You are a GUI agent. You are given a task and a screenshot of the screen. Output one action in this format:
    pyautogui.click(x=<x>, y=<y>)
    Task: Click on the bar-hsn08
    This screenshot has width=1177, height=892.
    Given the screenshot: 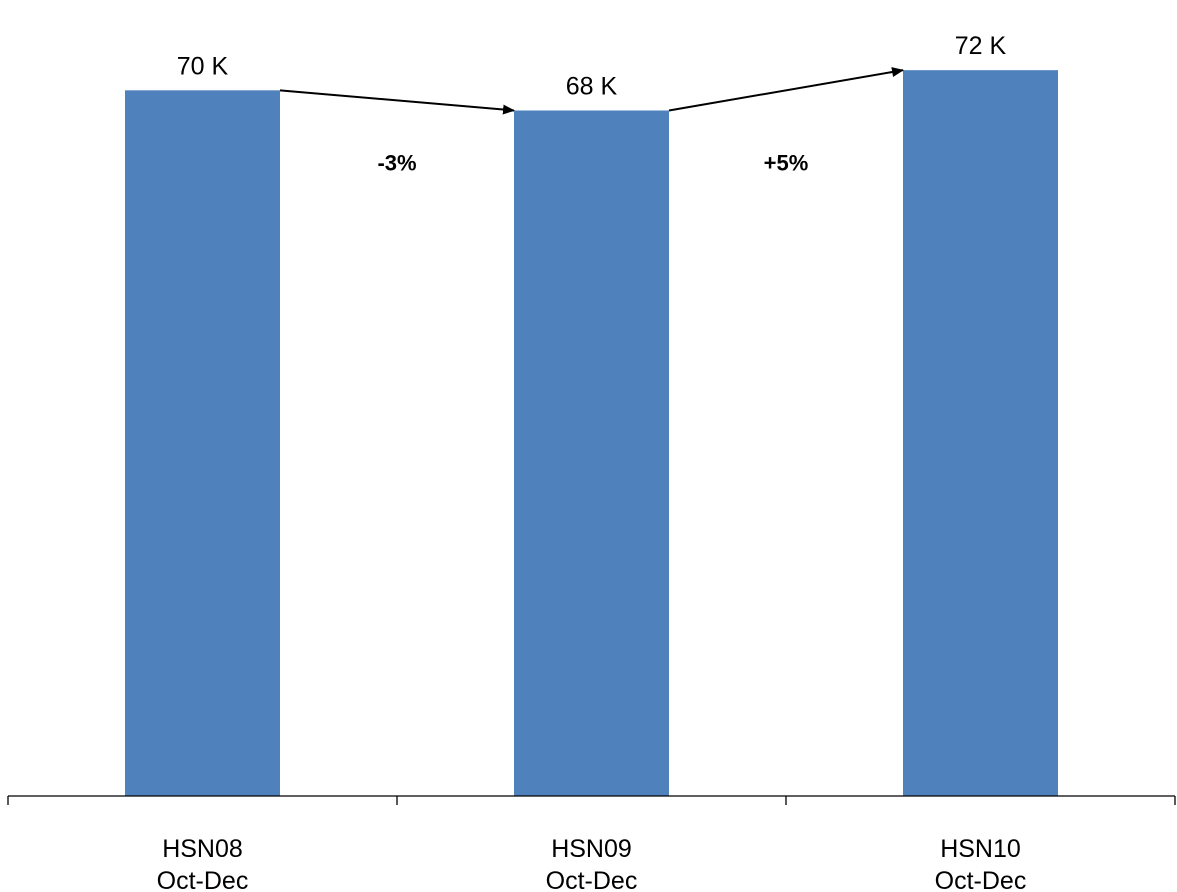 What is the action you would take?
    pyautogui.click(x=202, y=443)
    